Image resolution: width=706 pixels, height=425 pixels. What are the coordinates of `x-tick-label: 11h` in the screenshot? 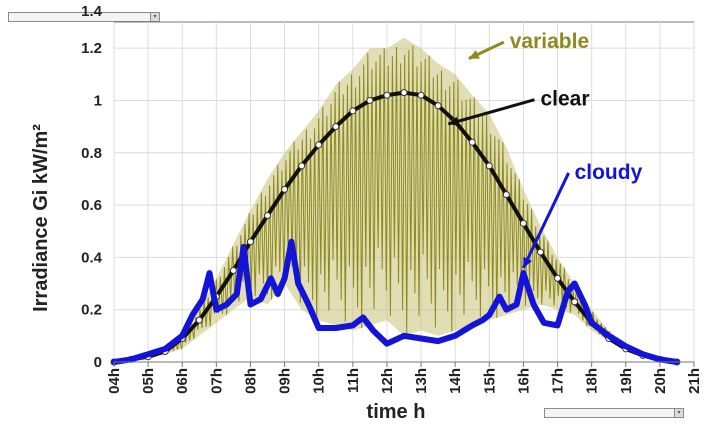 It's located at (353, 380).